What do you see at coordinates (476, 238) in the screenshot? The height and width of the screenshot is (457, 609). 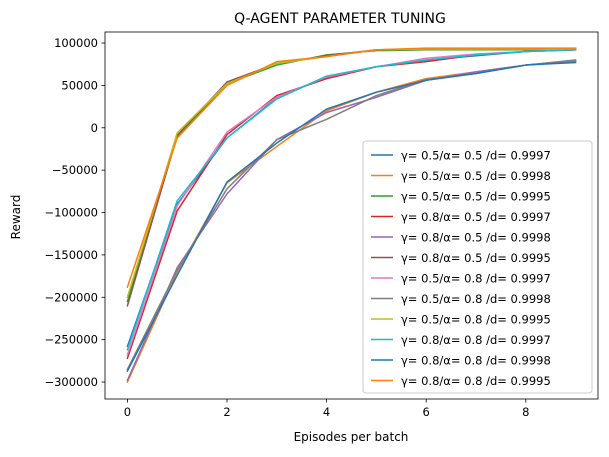 I see `legend-label: γ= 0.8/α= 0.5 /d= 0.9998` at bounding box center [476, 238].